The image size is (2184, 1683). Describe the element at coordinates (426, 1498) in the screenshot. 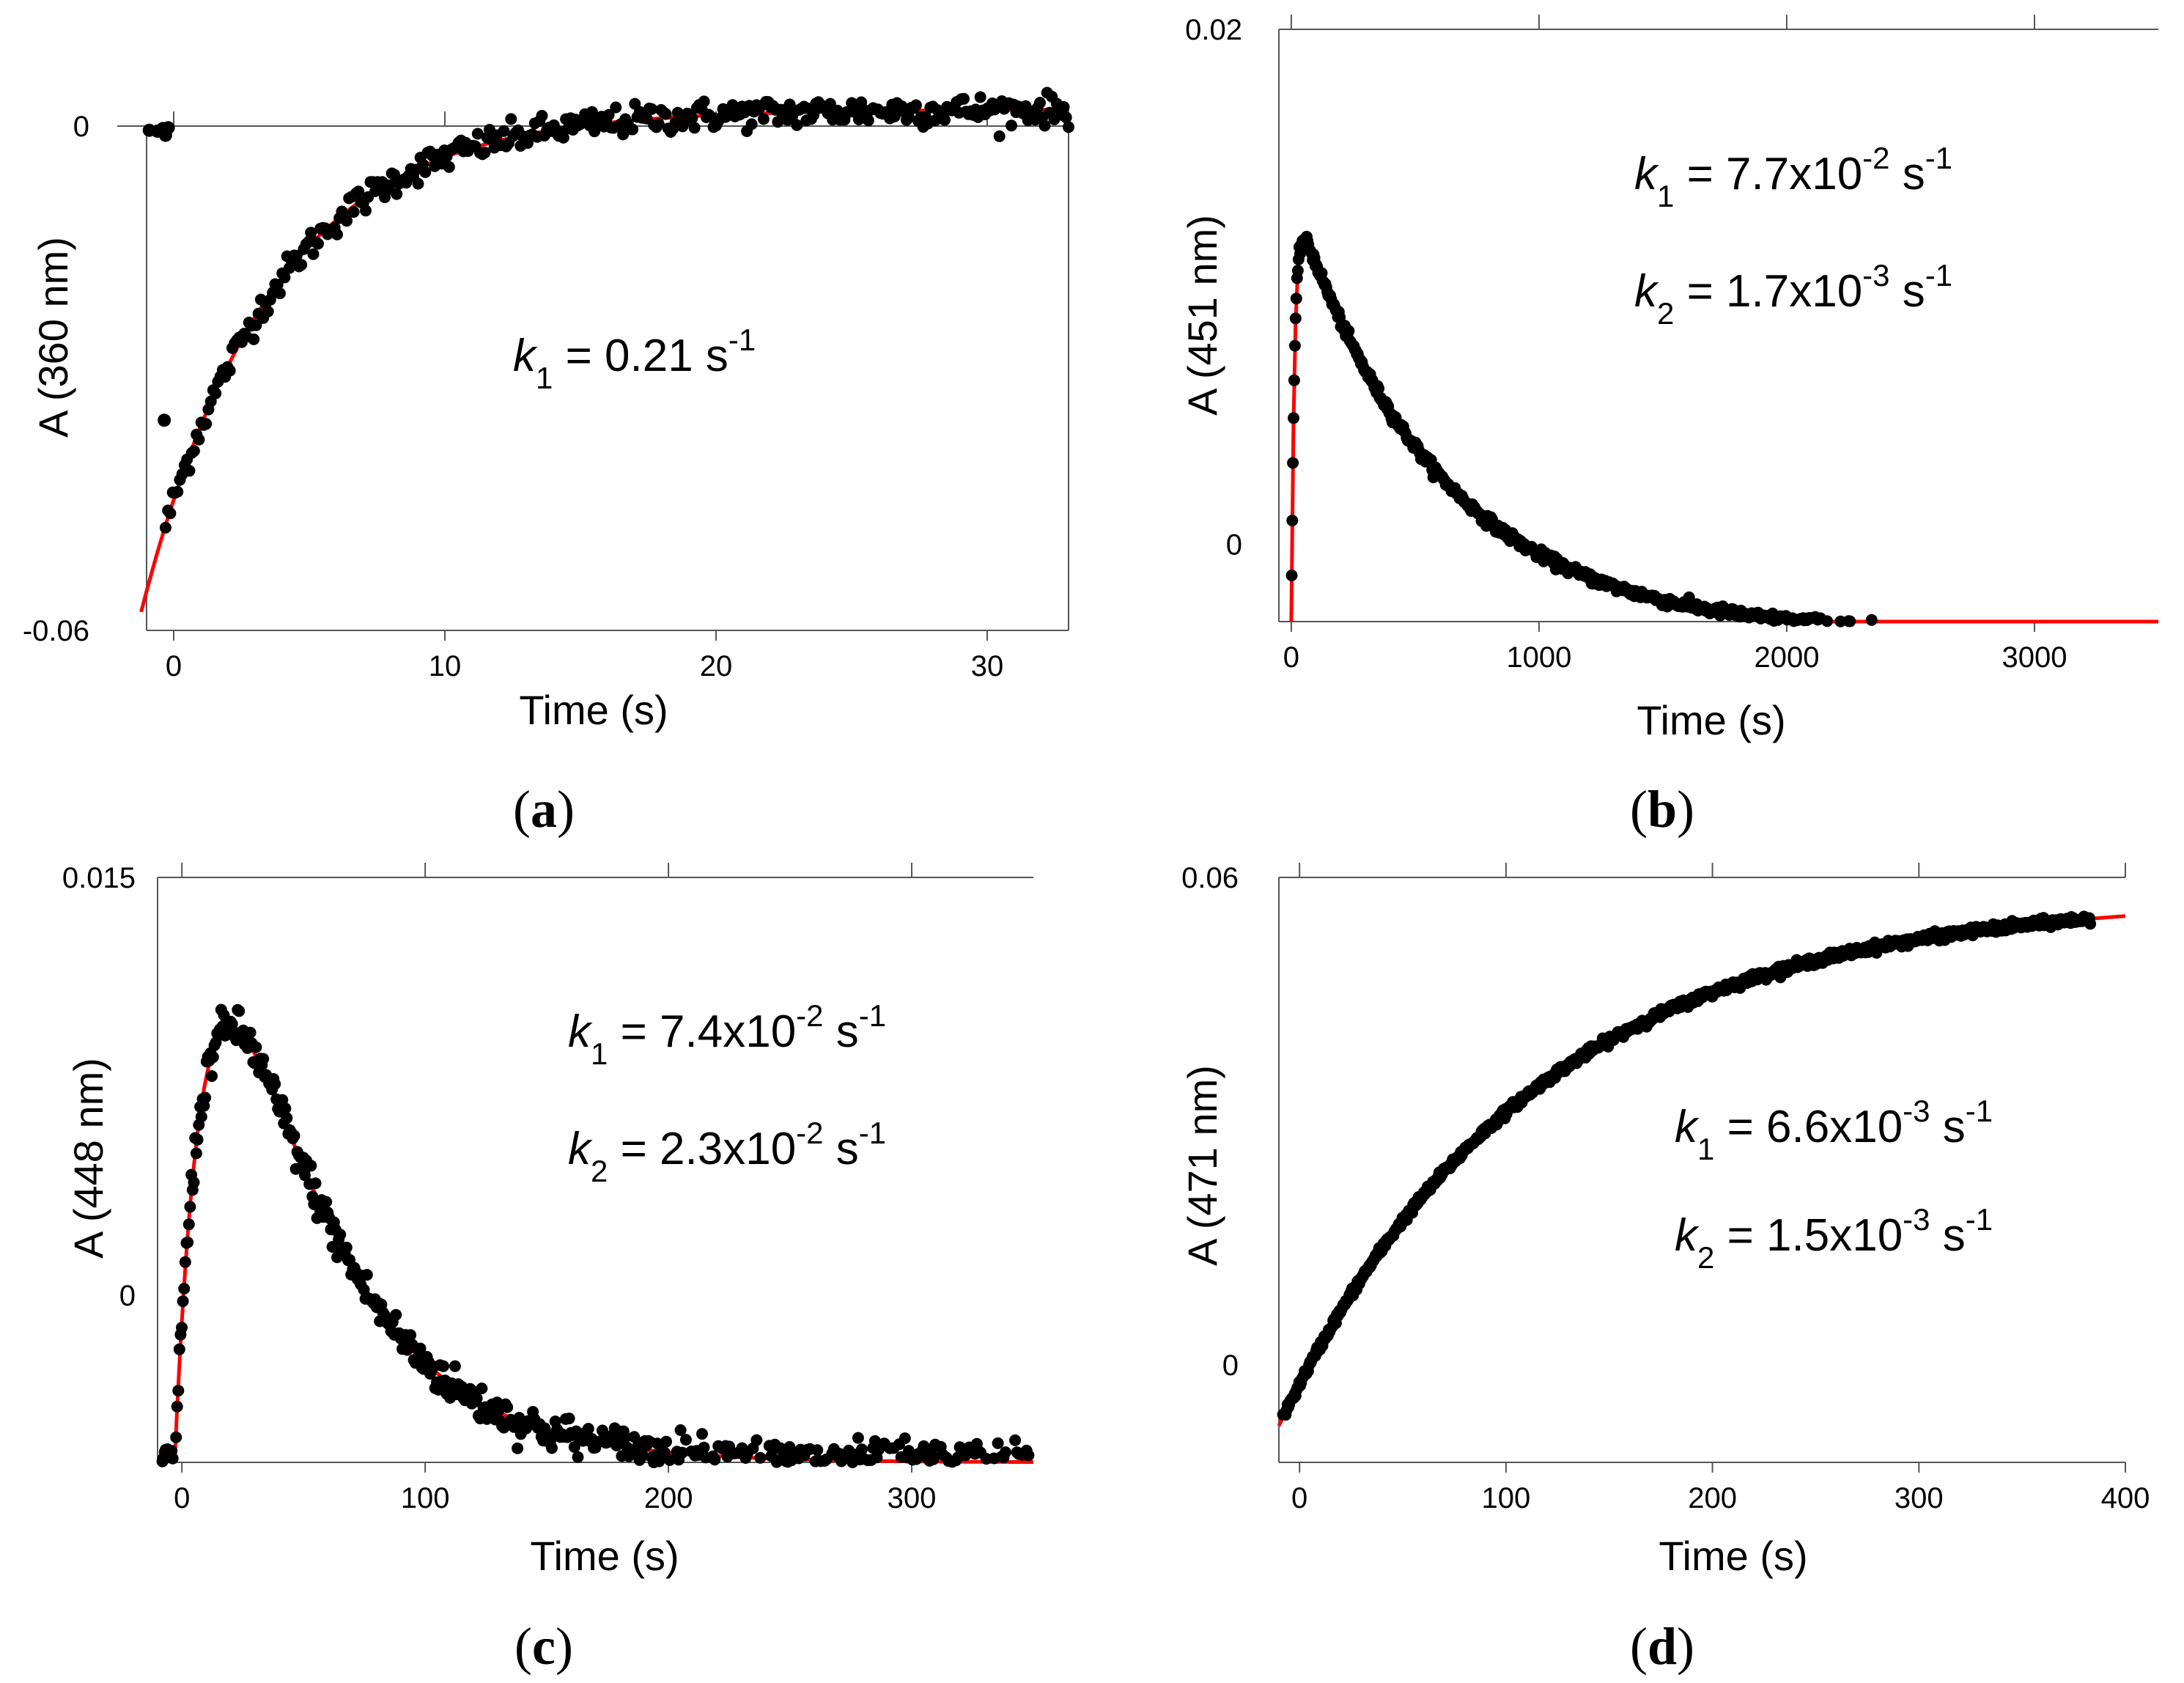

I see `x-tick-label: 100` at that location.